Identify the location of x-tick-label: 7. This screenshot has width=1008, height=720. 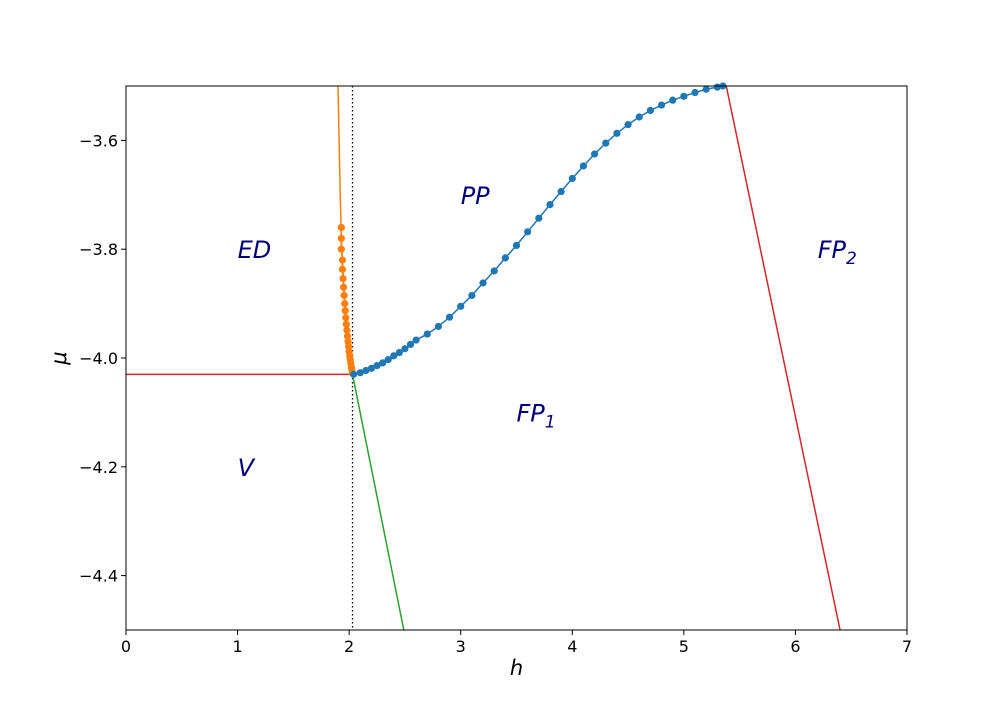
(907, 646).